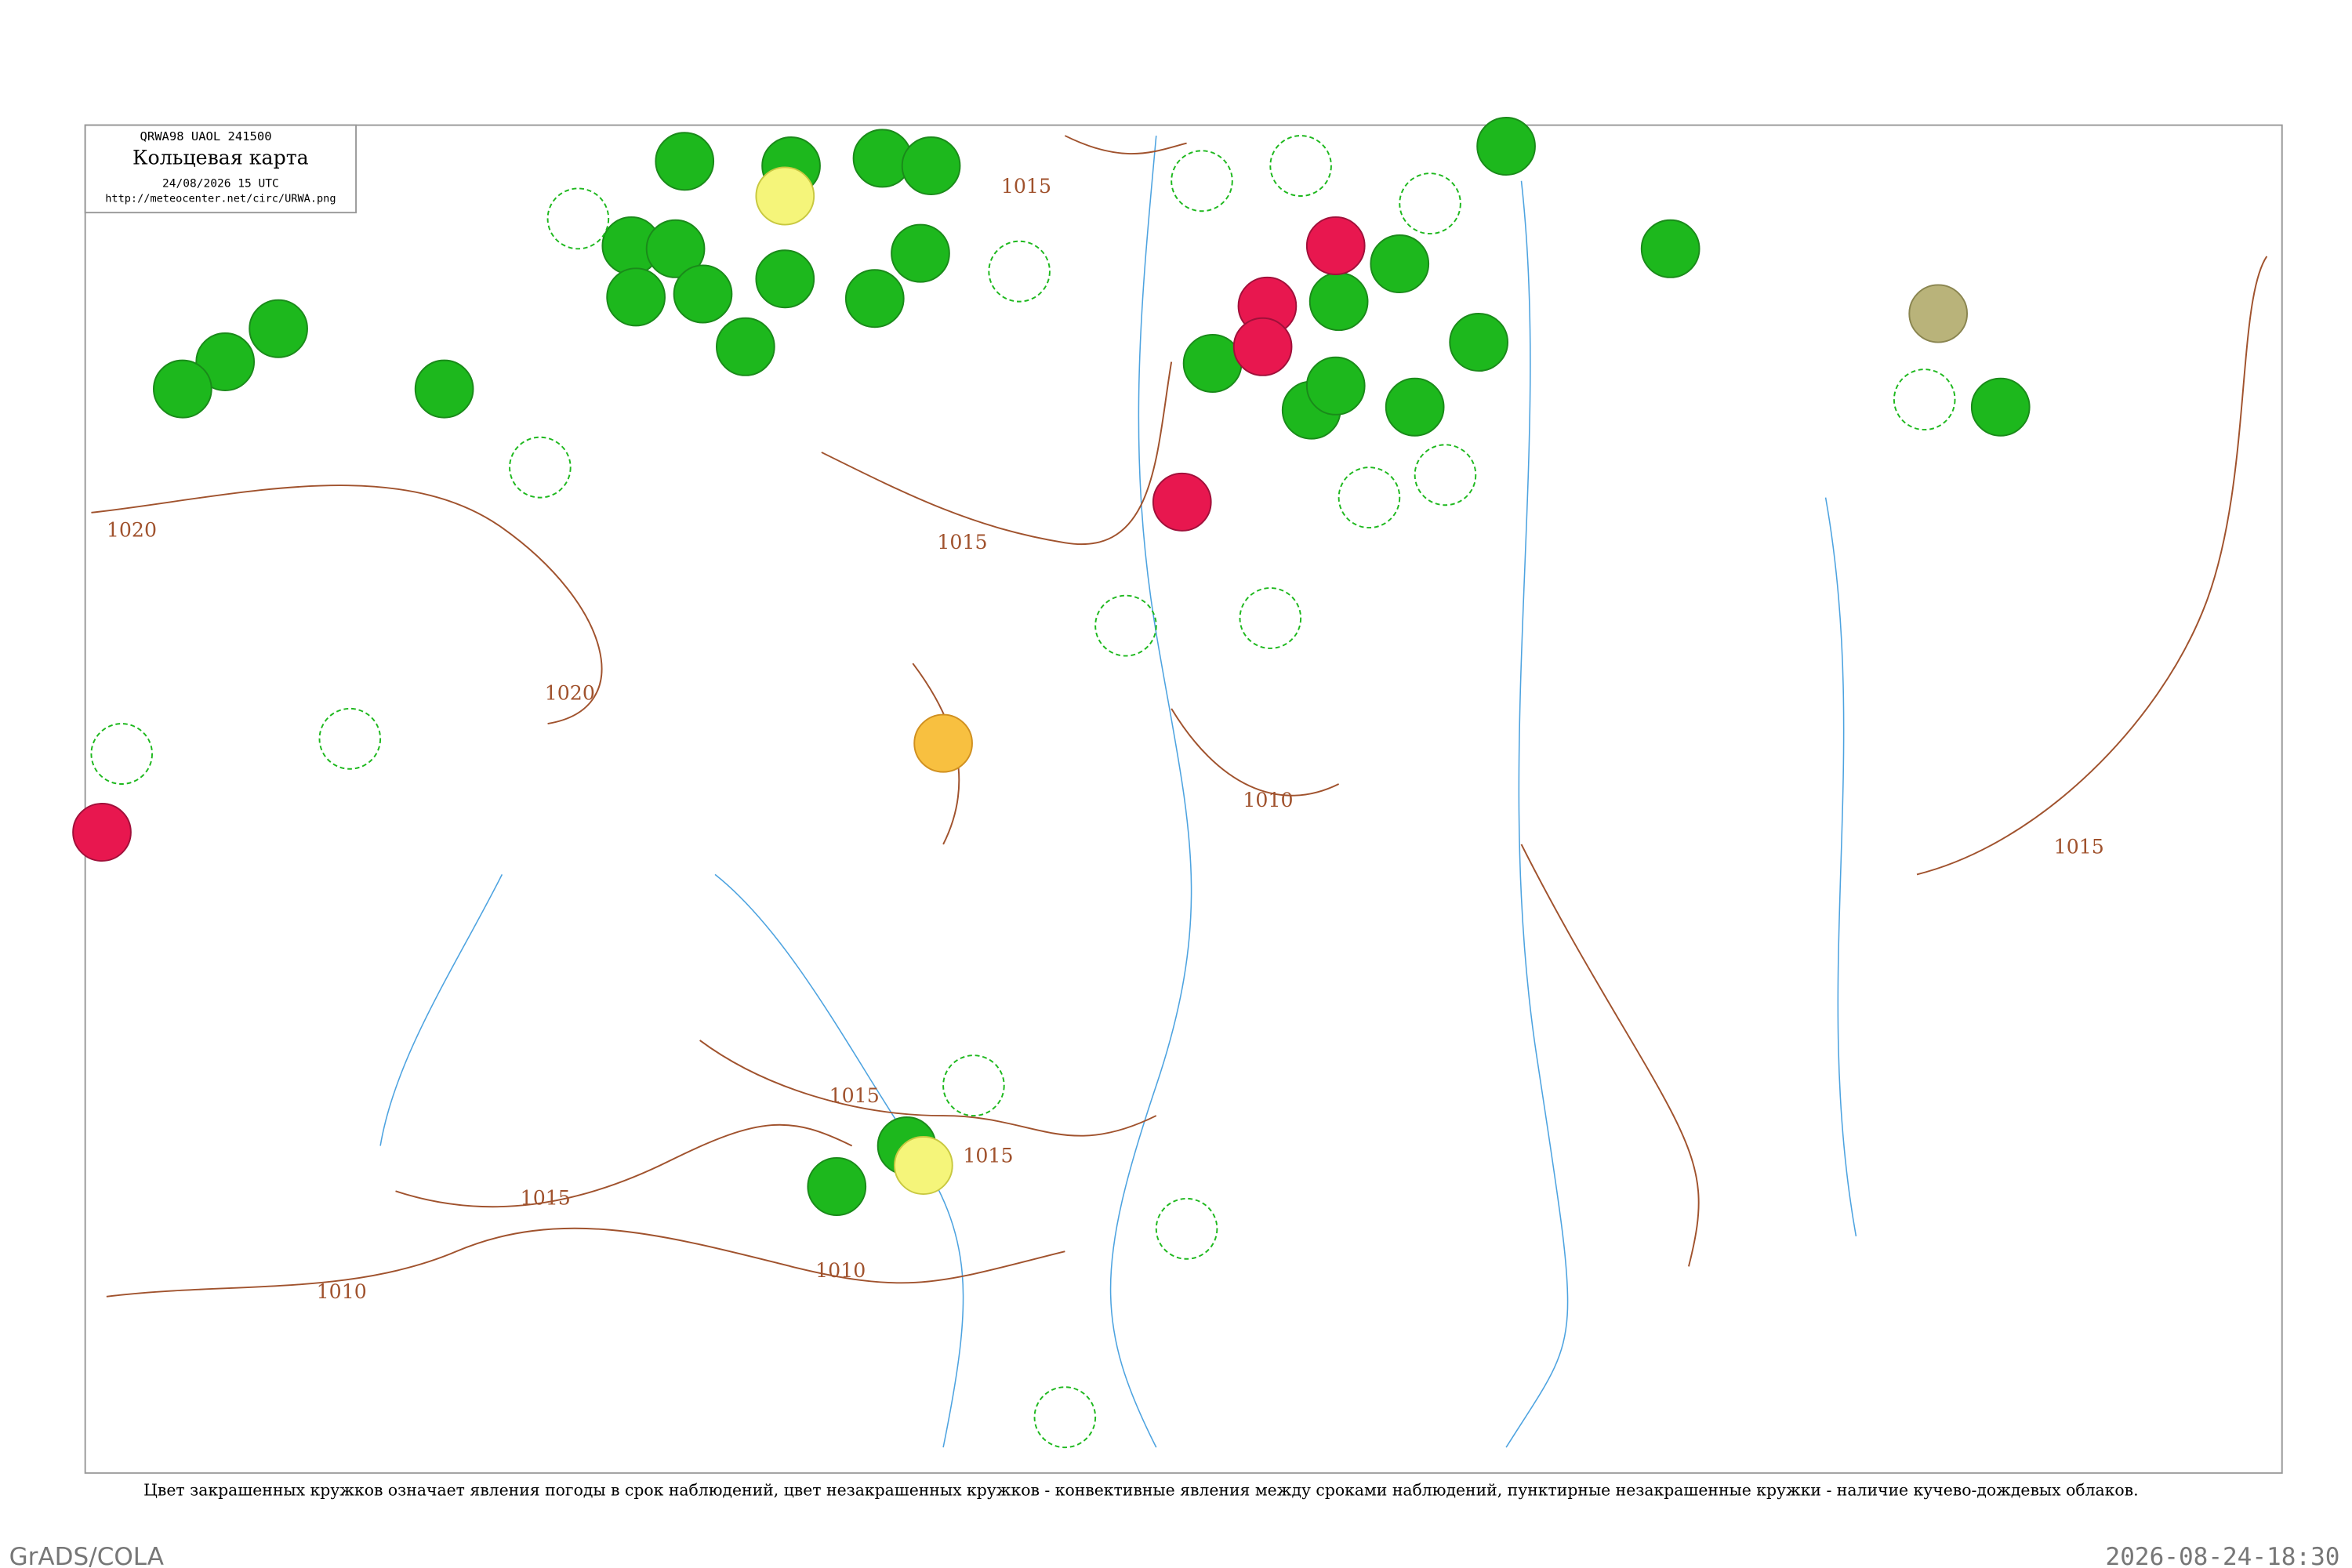 The width and height of the screenshot is (2352, 1568). Describe the element at coordinates (2223, 1555) in the screenshot. I see `footer-right: 2026-08-24-18:30` at that location.